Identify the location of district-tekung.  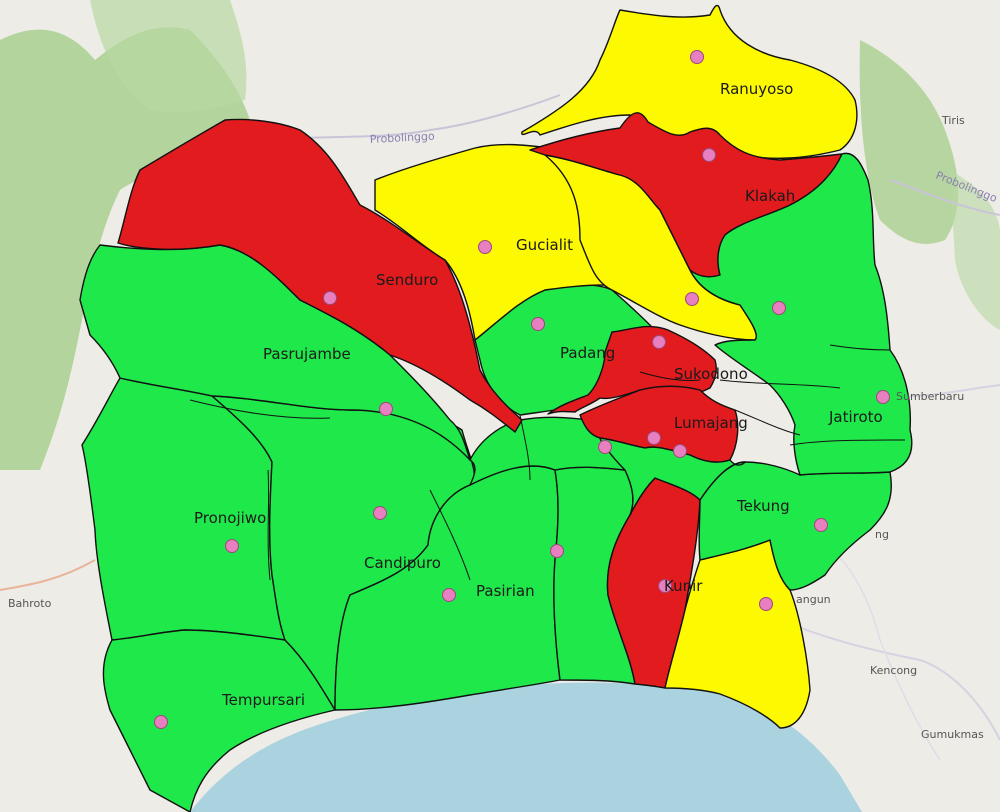
(795, 526).